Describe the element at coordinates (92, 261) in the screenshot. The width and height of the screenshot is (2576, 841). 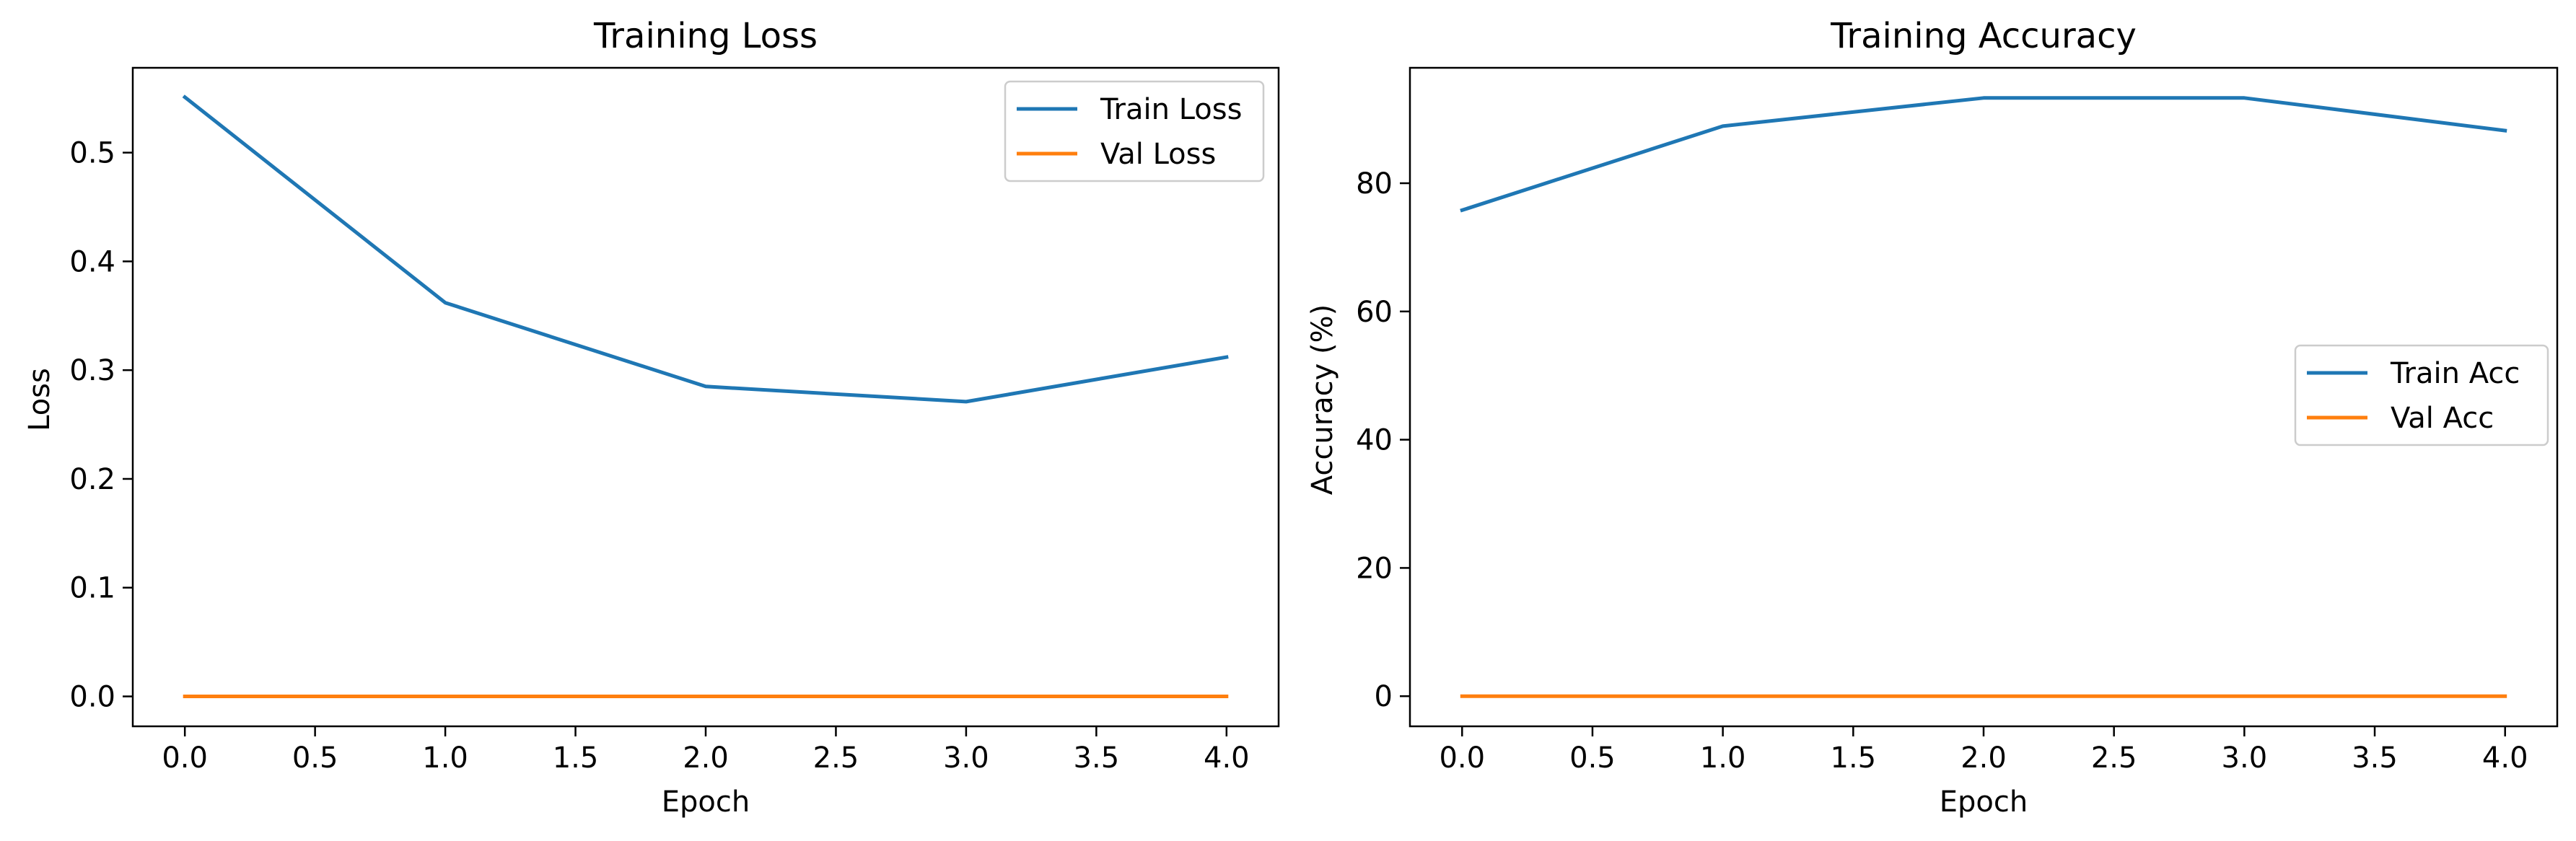
I see `loss-y-tick-label: 0.4` at that location.